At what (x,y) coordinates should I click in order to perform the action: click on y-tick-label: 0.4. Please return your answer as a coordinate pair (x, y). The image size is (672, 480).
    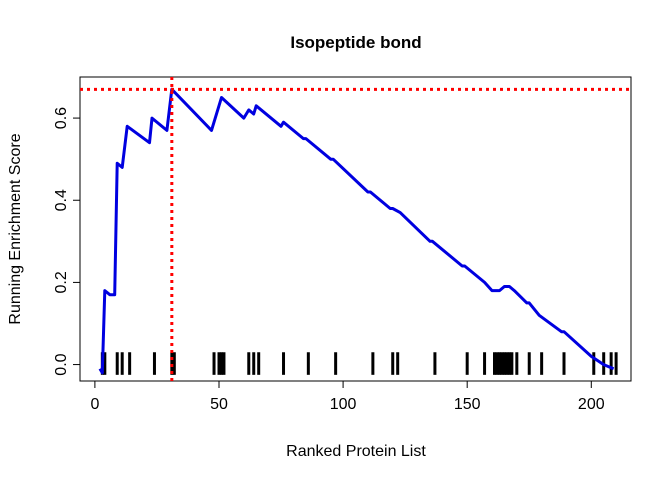
    Looking at the image, I should click on (61, 200).